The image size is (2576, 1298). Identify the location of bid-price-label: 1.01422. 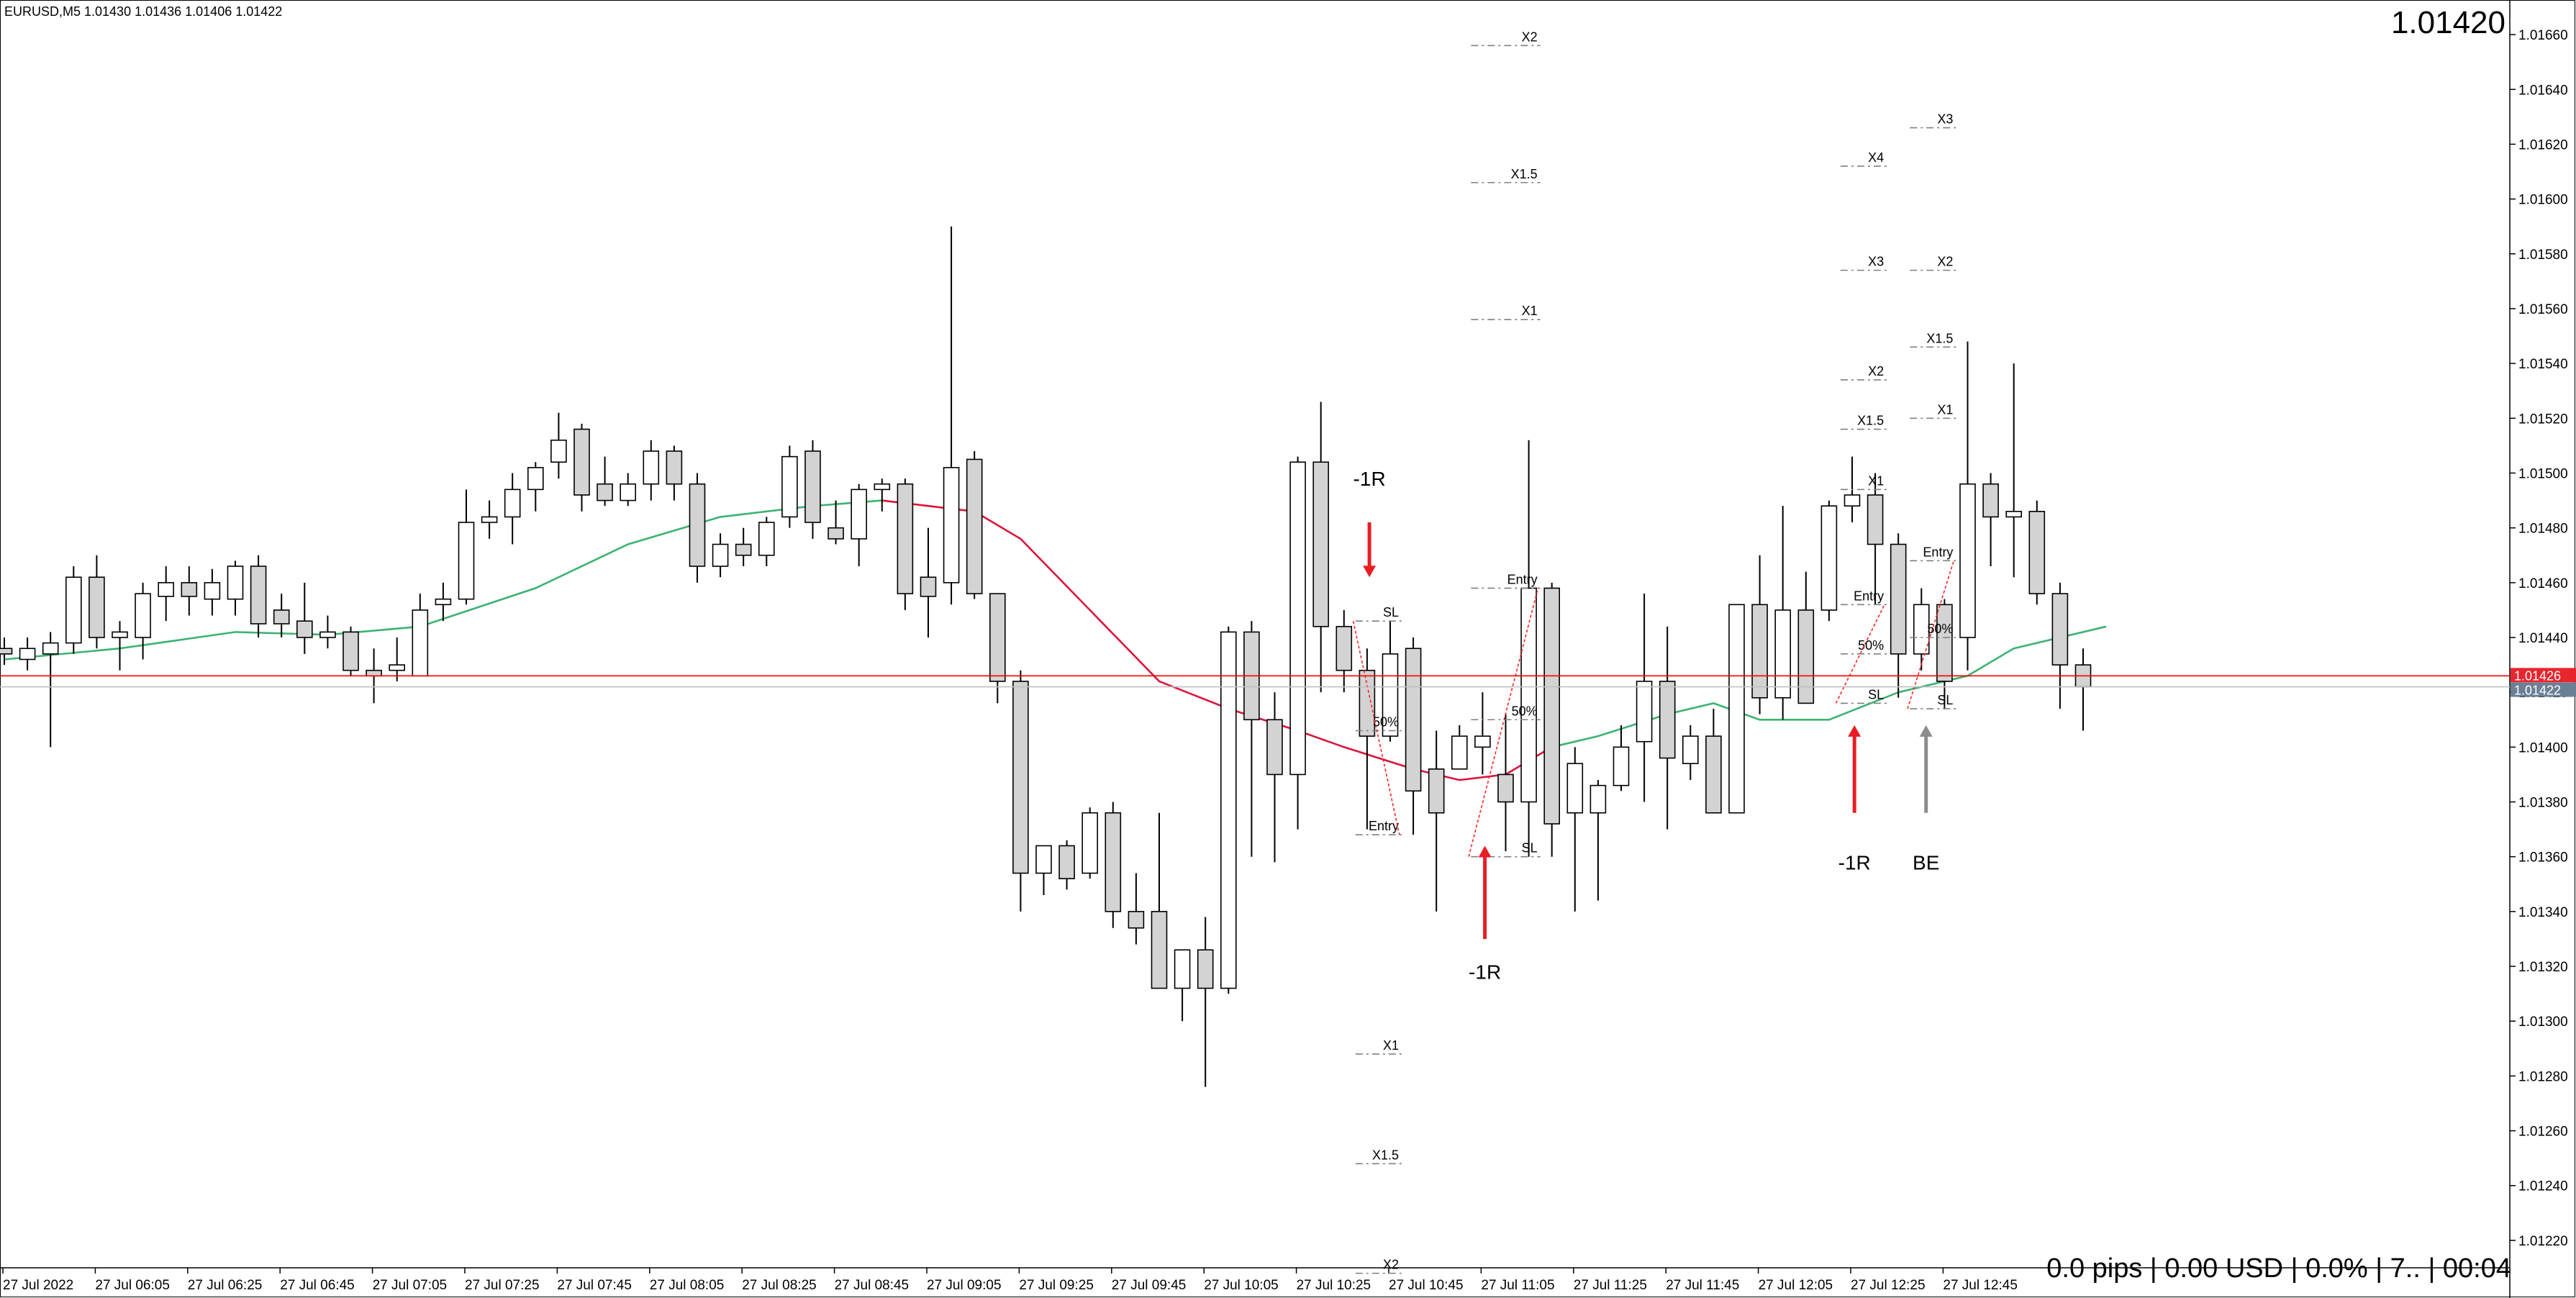
(2537, 691).